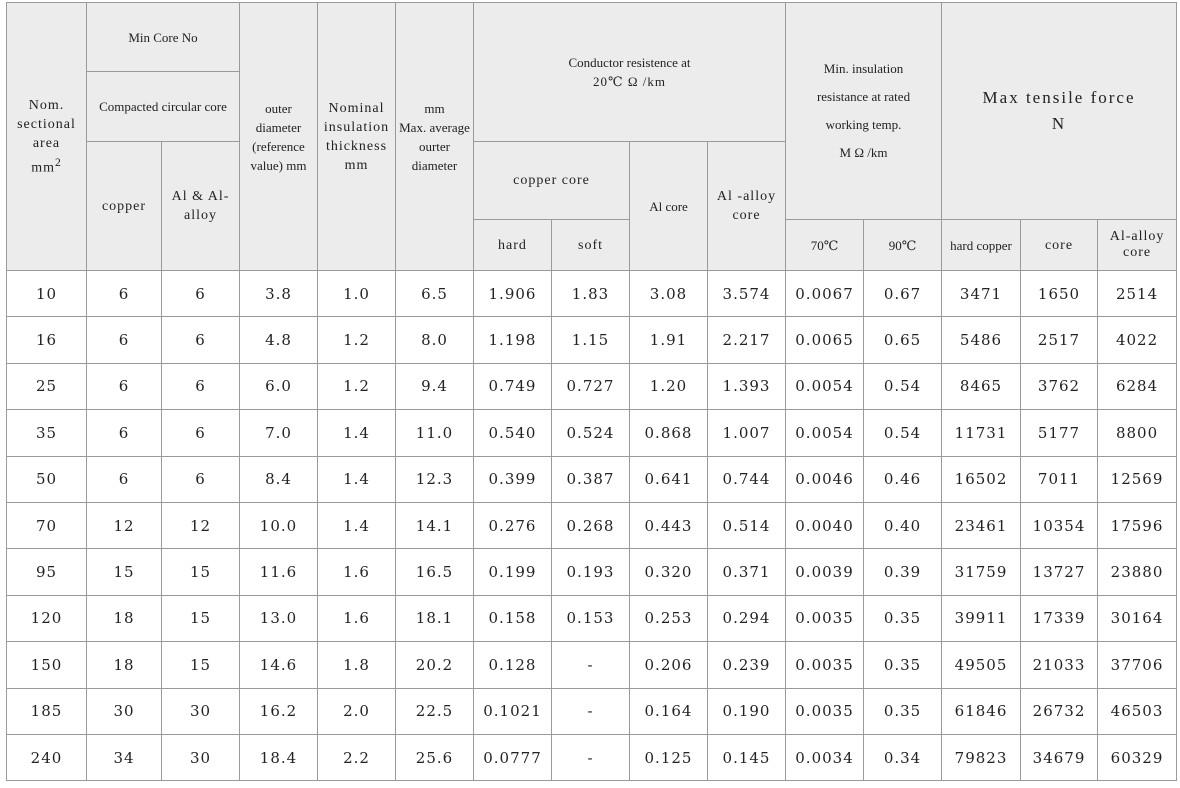  I want to click on header-max-average-outer-diameter: mm Max. average ourter diameter, so click(434, 136).